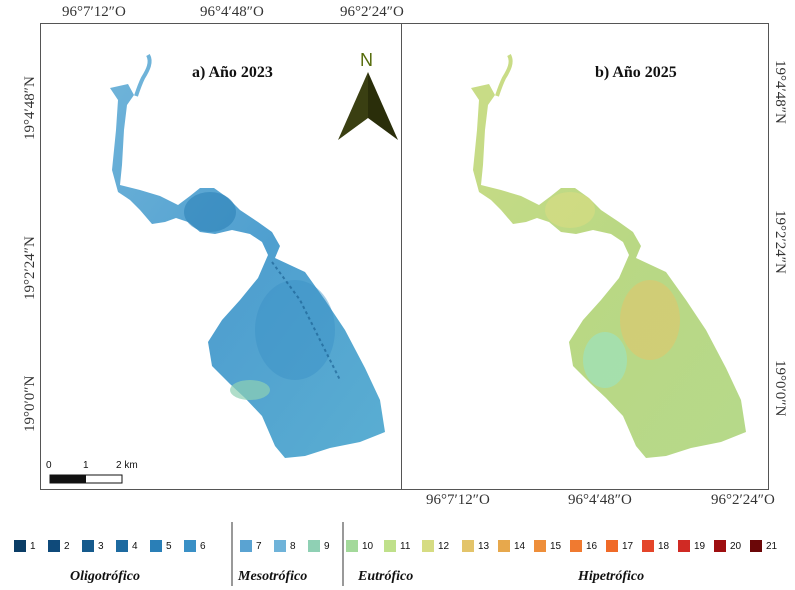  Describe the element at coordinates (327, 546) in the screenshot. I see `legend-label: 9` at that location.